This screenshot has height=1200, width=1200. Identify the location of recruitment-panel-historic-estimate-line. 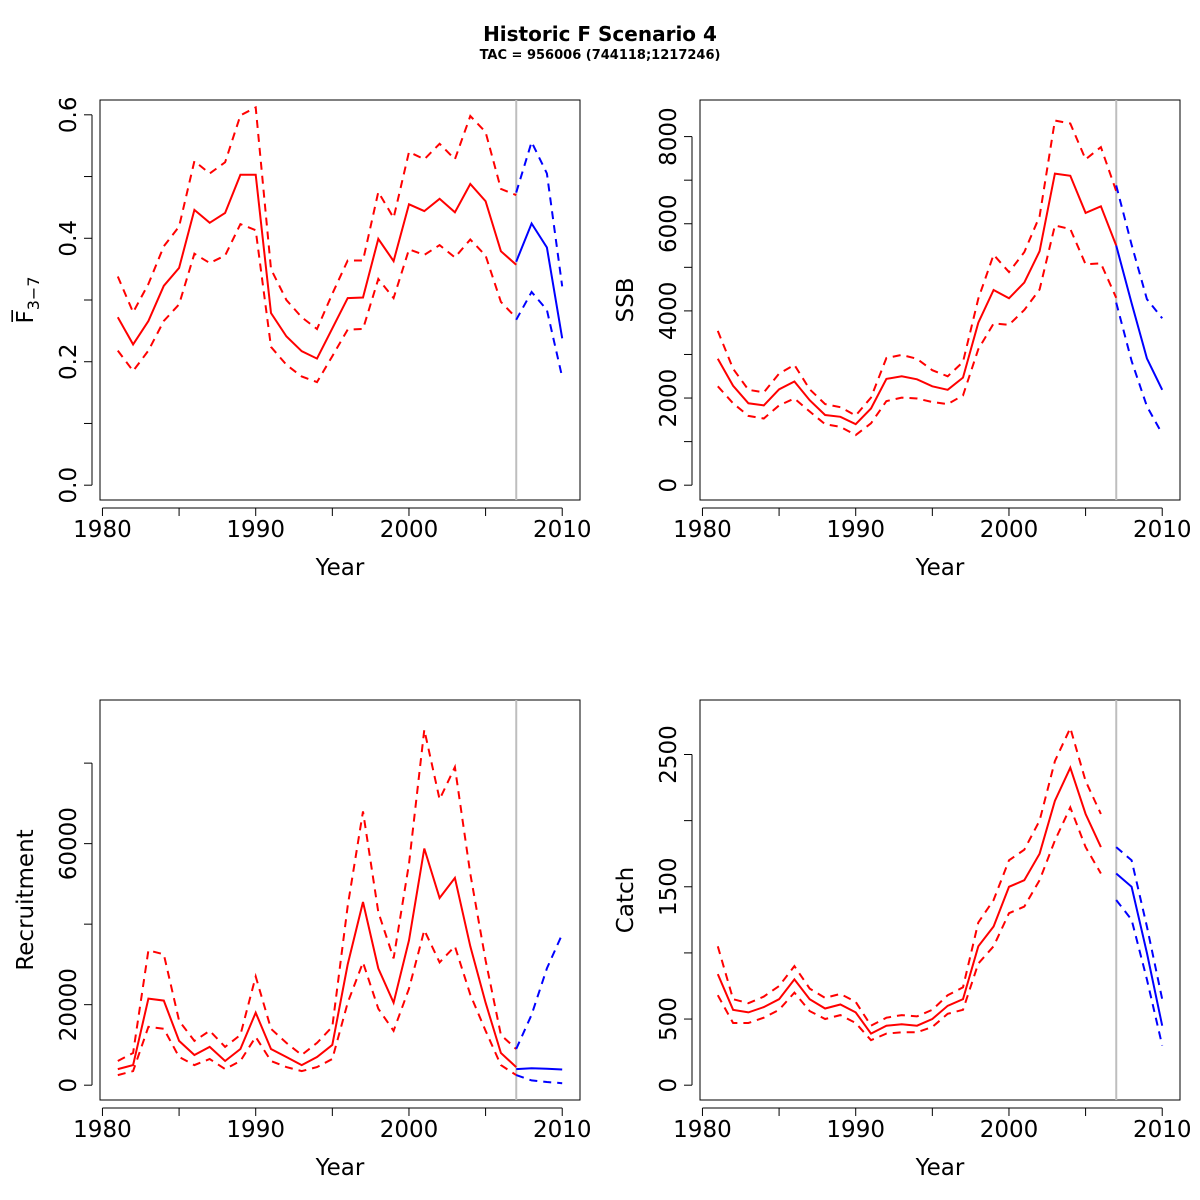
(317, 959).